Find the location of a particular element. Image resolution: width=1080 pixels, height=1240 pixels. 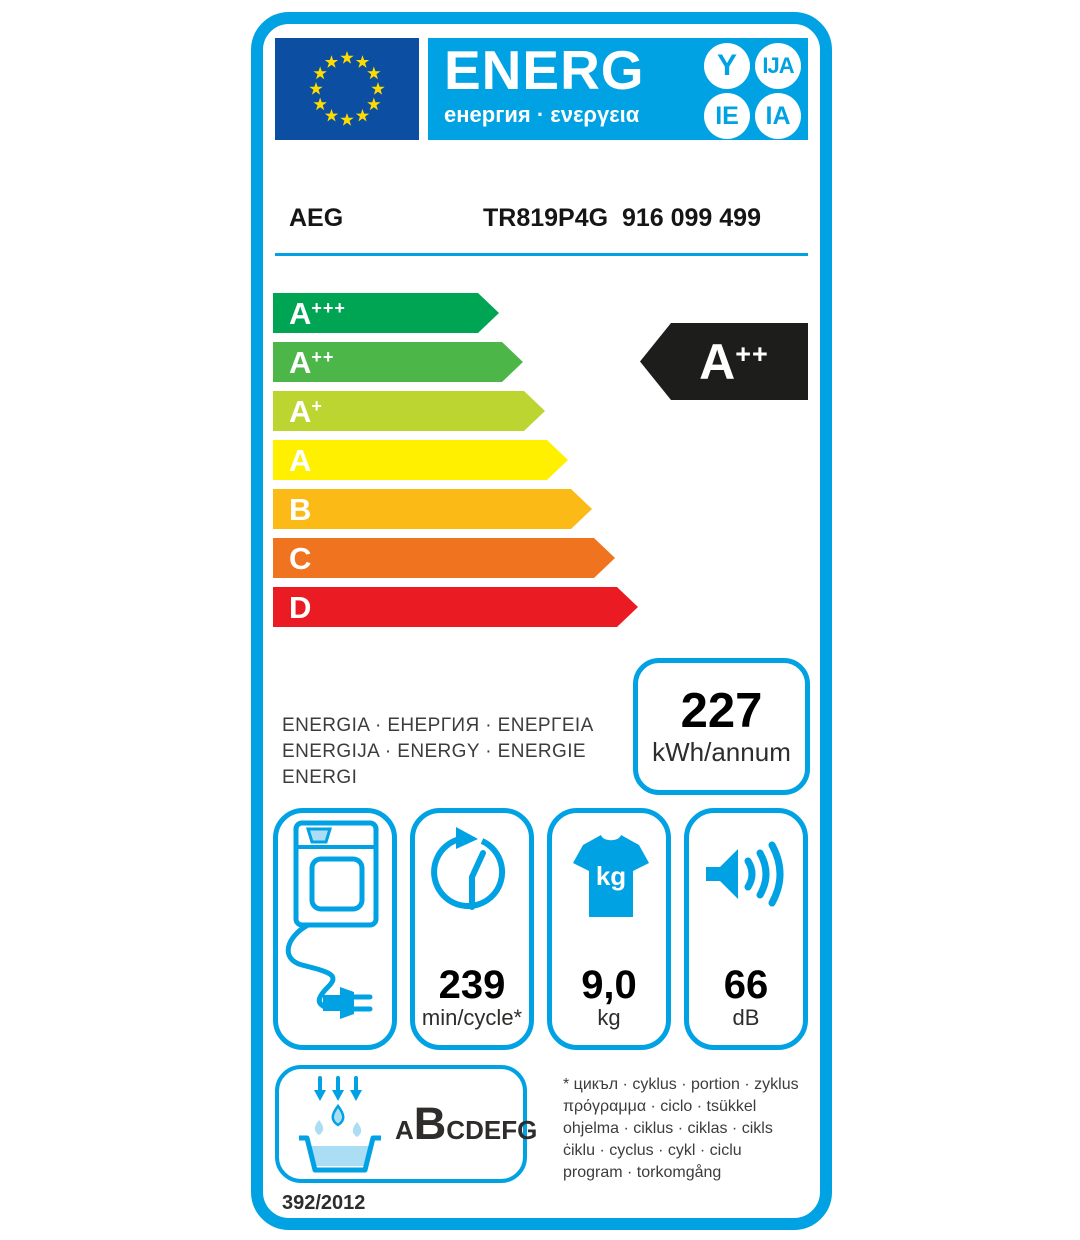

energ-suffix-circles: Y IJA IE IA is located at coordinates (752, 91).